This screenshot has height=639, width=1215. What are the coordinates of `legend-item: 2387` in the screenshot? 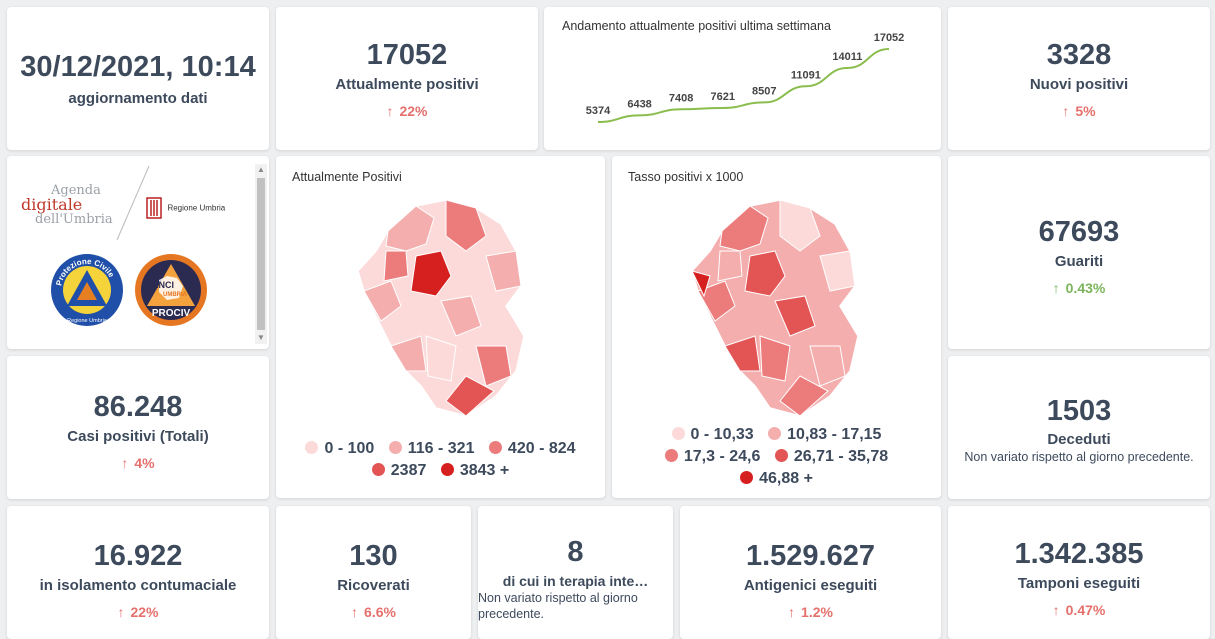 It's located at (398, 471).